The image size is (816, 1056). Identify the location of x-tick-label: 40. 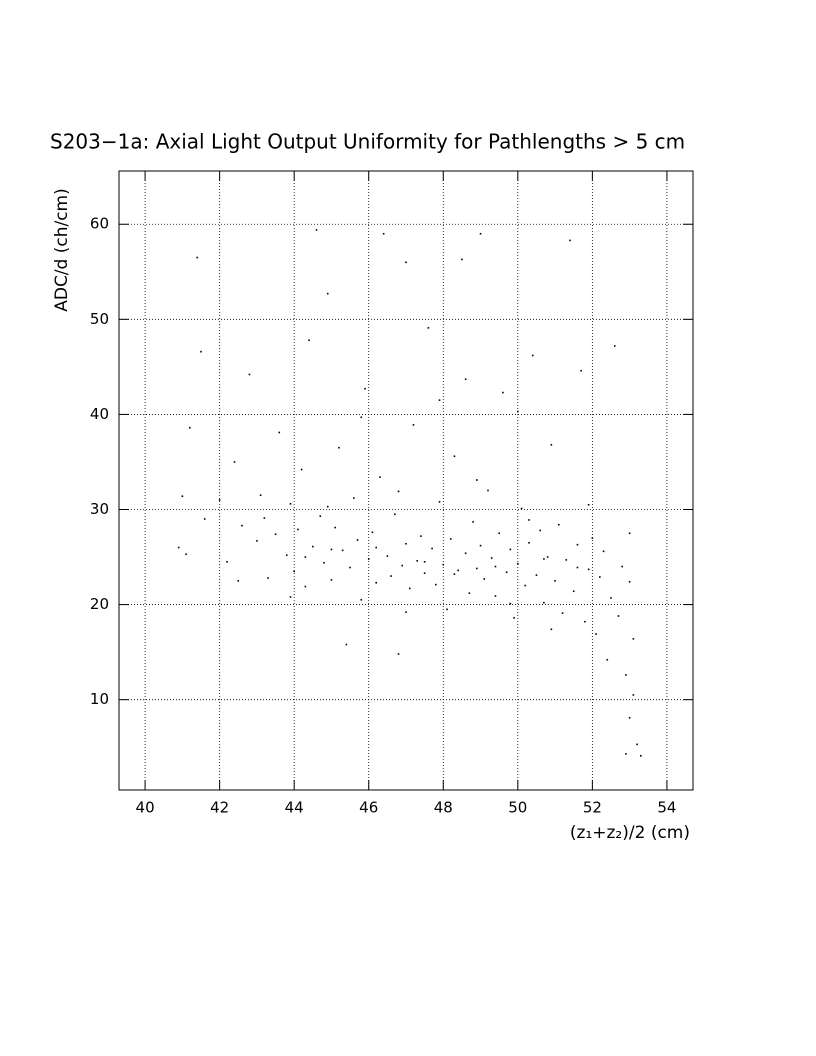
(145, 808).